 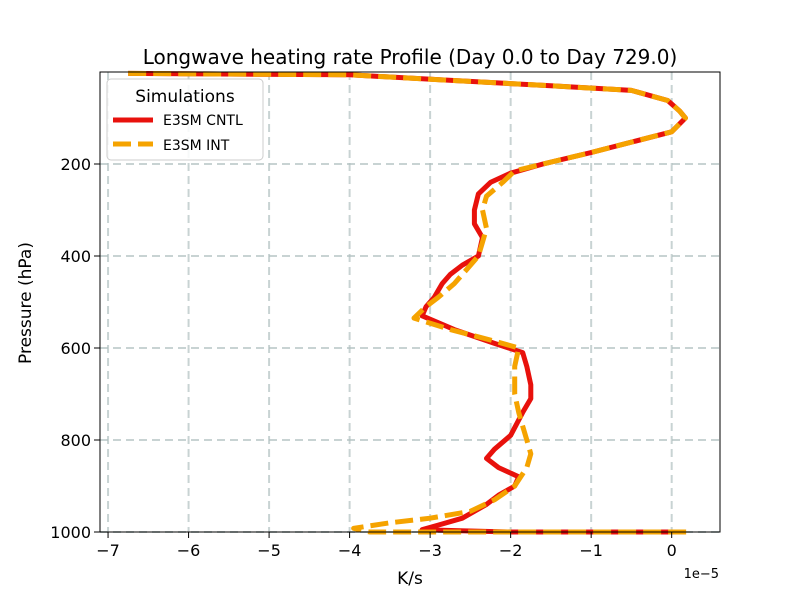 What do you see at coordinates (75, 348) in the screenshot?
I see `y-tick-label: 600` at bounding box center [75, 348].